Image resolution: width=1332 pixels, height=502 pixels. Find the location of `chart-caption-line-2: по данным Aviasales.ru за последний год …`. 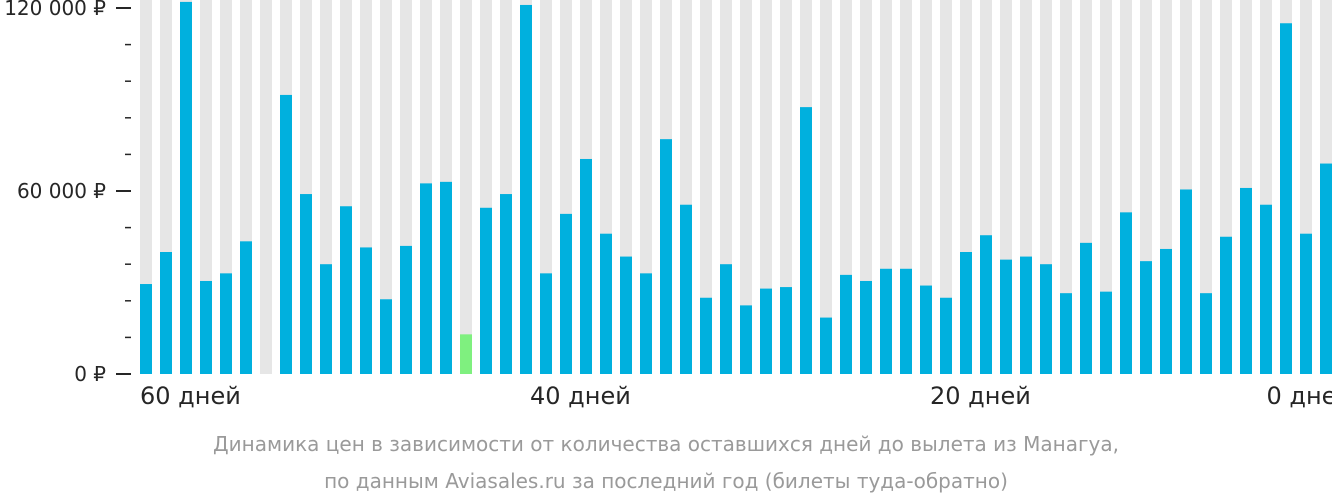

chart-caption-line-2: по данным Aviasales.ru за последний год … is located at coordinates (666, 481).